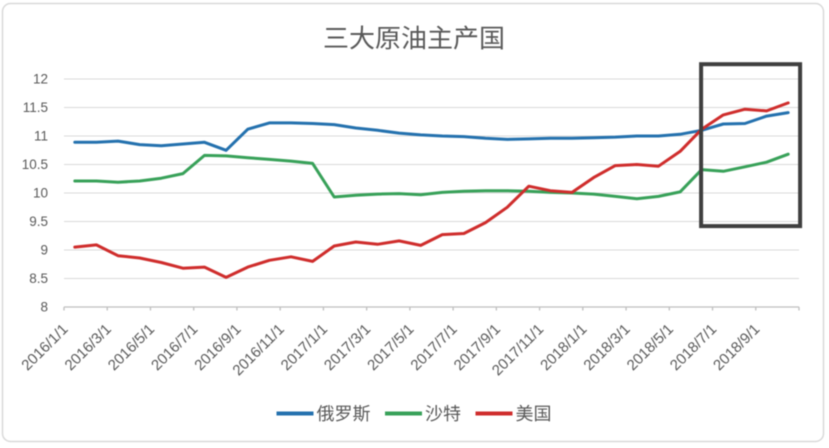 Image resolution: width=829 pixels, height=448 pixels. Describe the element at coordinates (362, 37) in the screenshot. I see `cjk-glyph-大` at that location.